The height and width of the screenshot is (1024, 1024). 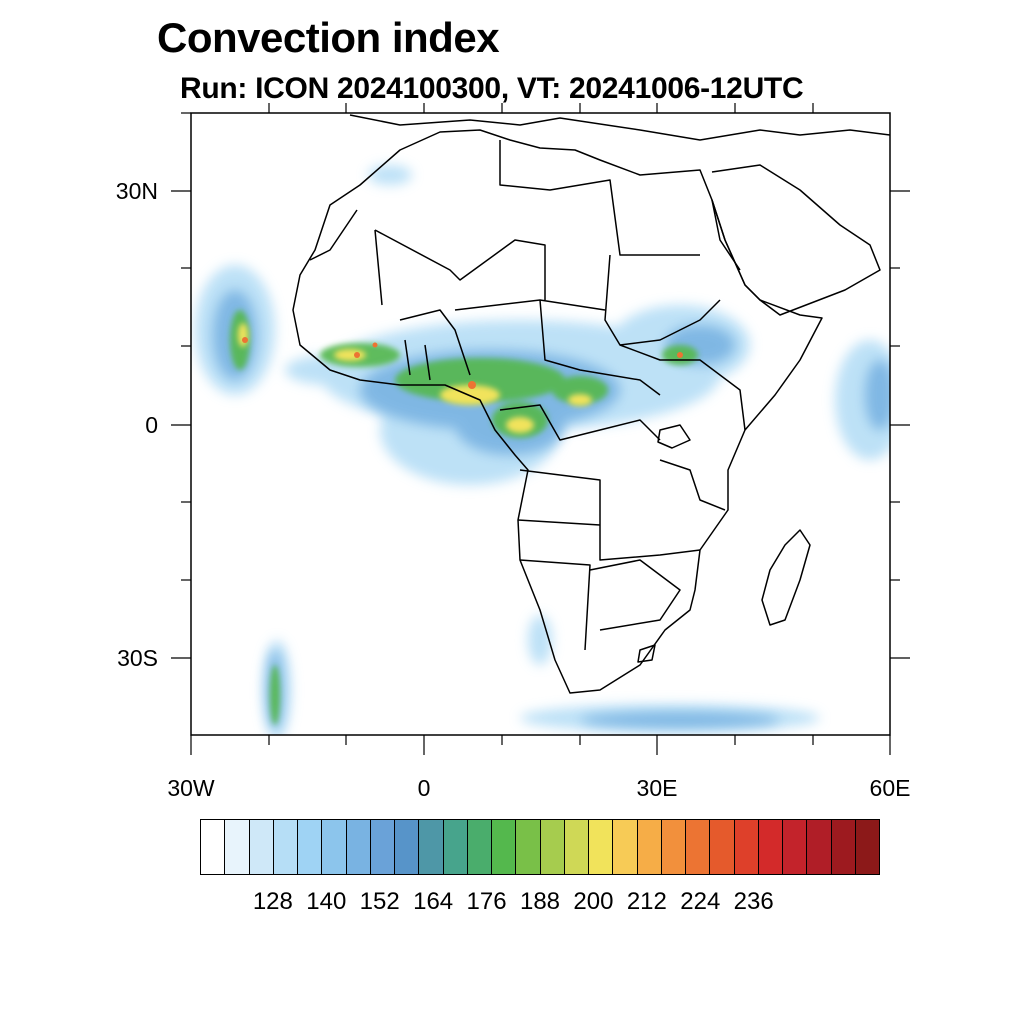 What do you see at coordinates (151, 425) in the screenshot?
I see `lat-label-0: 0` at bounding box center [151, 425].